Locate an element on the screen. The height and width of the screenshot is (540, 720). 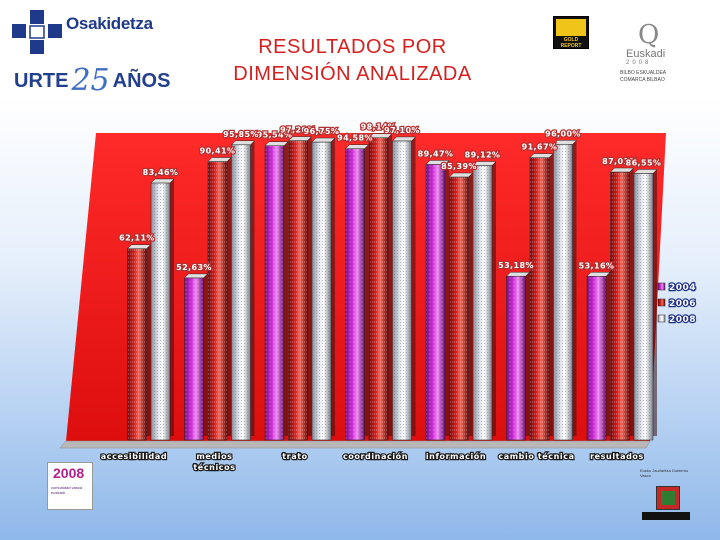
data-label-2006-5: 91,67% is located at coordinates (540, 147).